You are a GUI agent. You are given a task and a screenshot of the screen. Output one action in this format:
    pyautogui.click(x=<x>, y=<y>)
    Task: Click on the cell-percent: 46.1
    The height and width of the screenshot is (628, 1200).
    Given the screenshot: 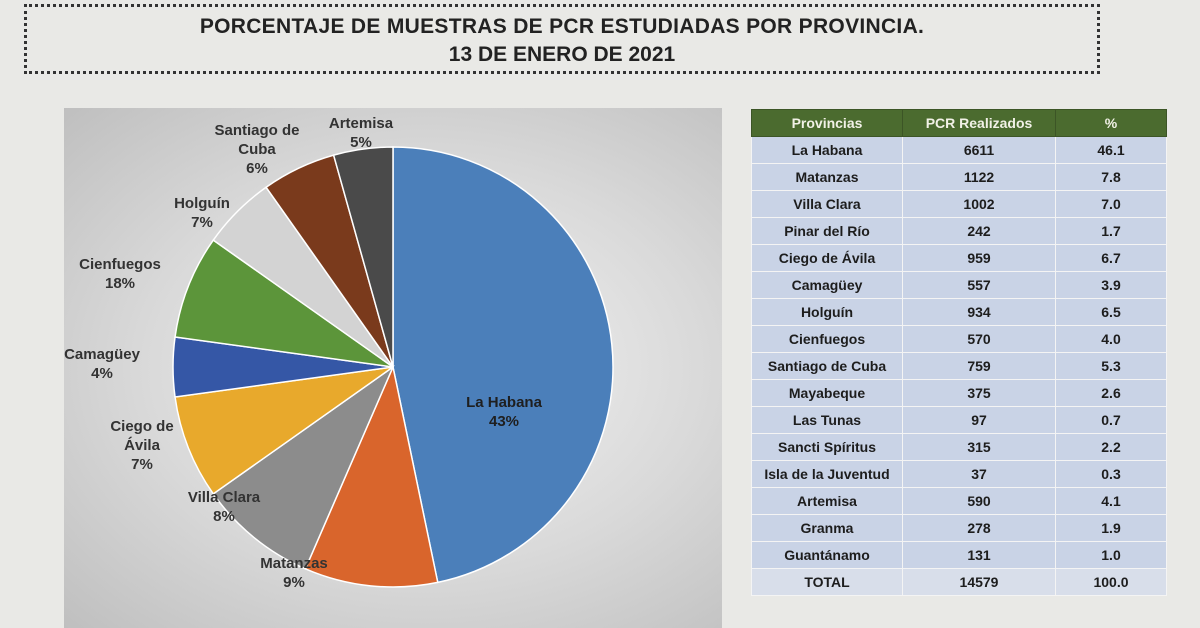 What is the action you would take?
    pyautogui.click(x=1111, y=150)
    